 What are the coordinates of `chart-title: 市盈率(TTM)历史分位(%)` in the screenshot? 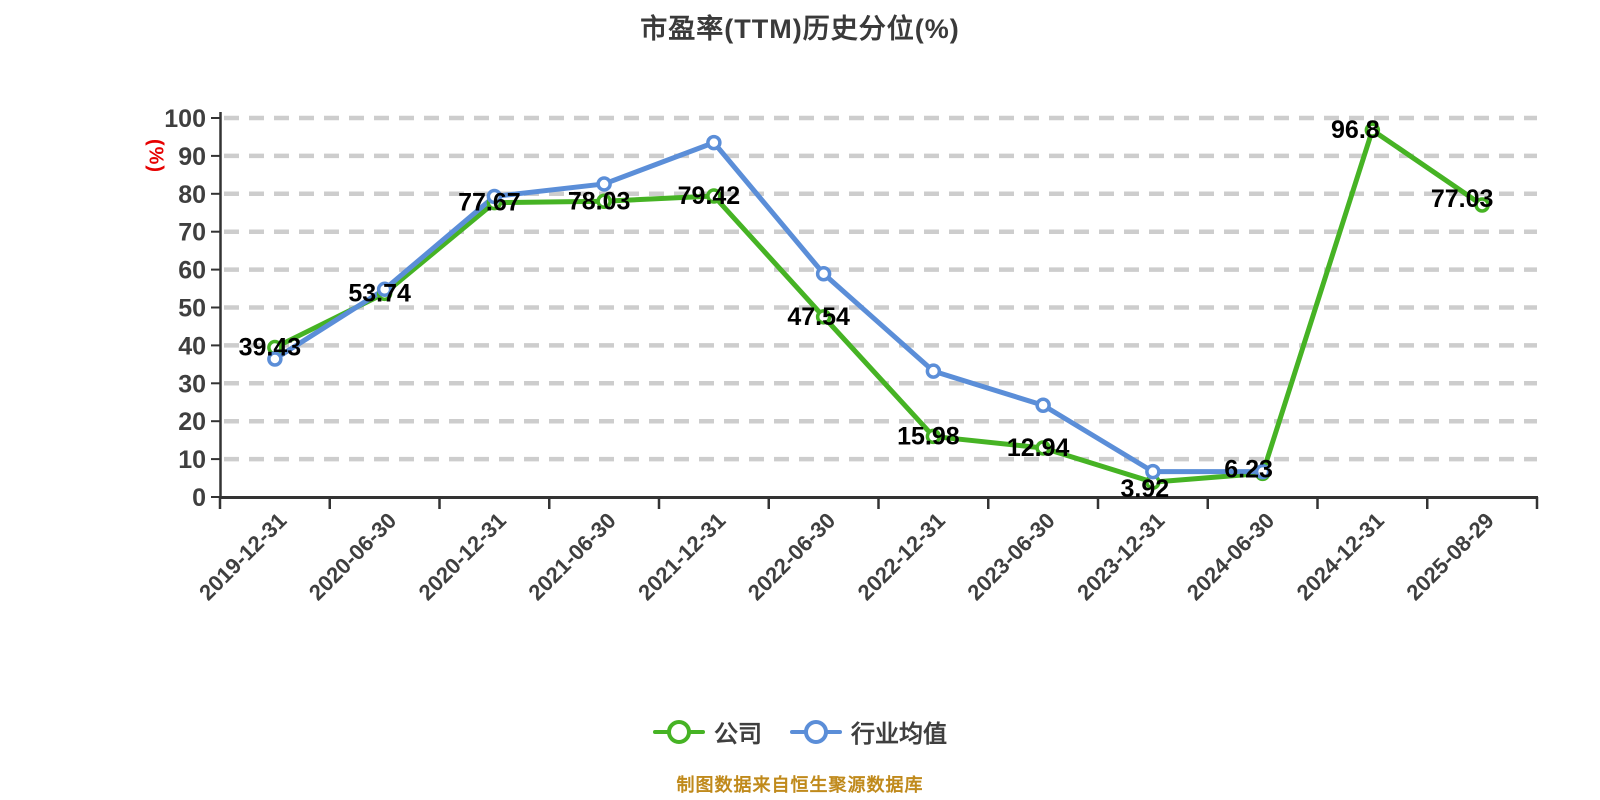 It's located at (800, 29).